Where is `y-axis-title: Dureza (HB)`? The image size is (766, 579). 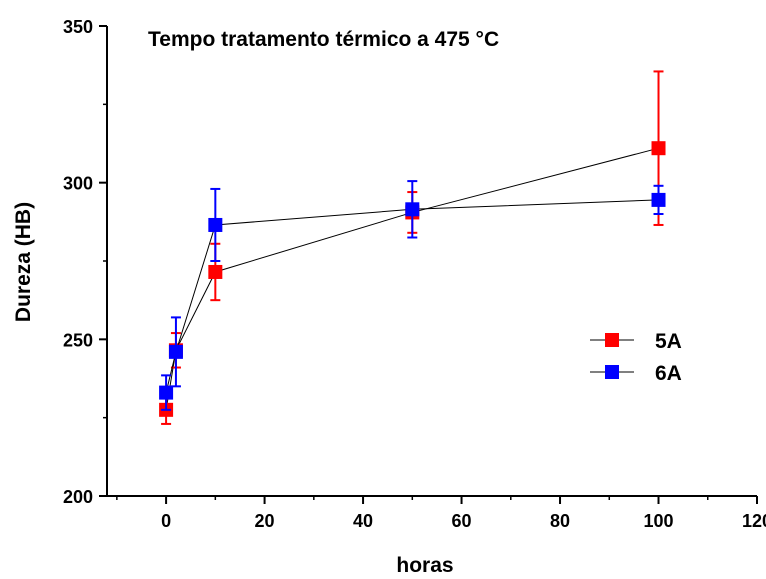
y-axis-title: Dureza (HB) is located at coordinates (23, 262).